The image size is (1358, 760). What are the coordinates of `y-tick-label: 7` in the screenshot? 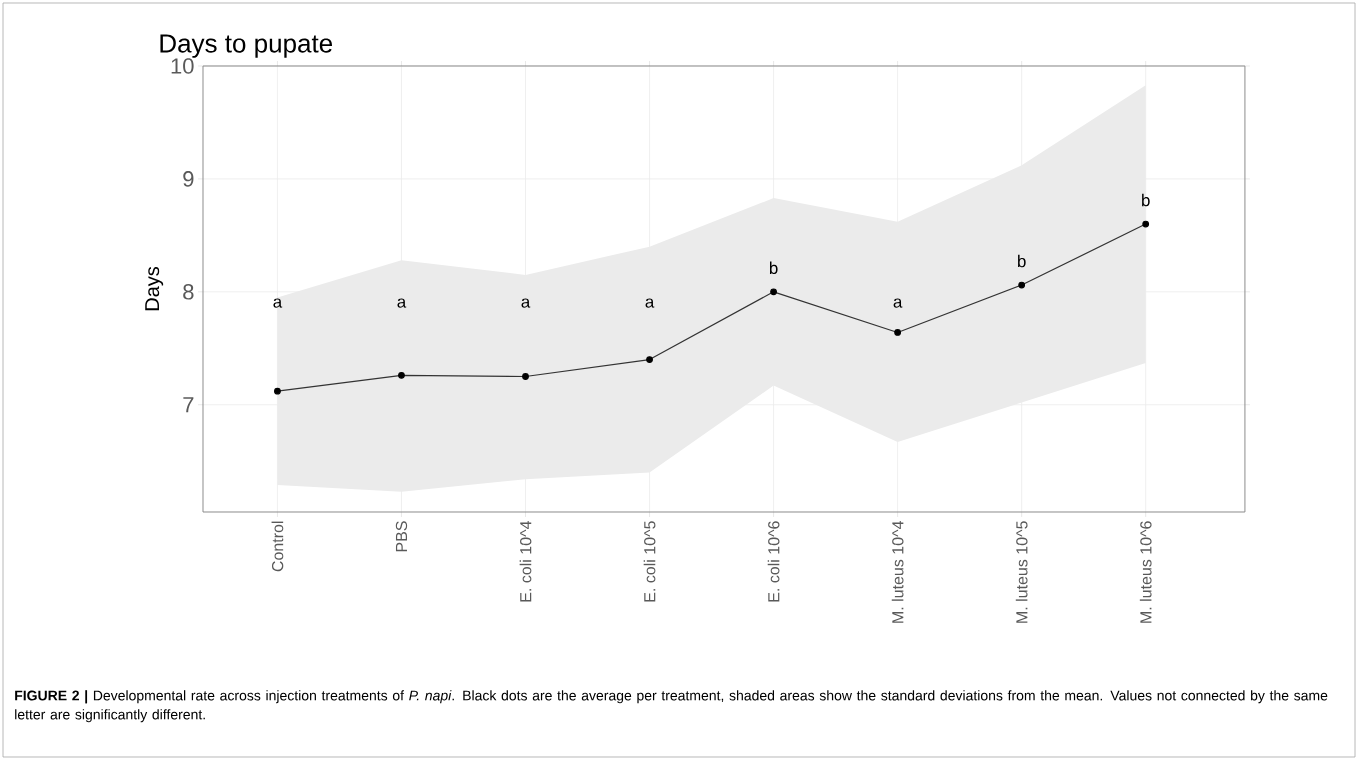 It's located at (188, 405).